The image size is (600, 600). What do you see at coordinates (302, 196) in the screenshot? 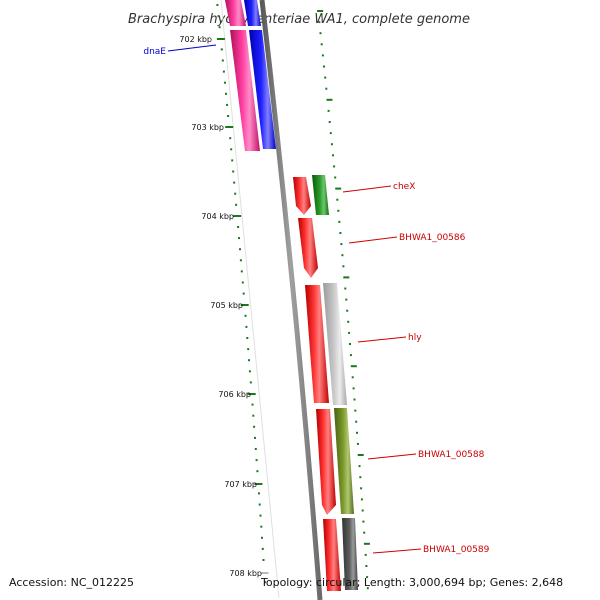
I see `feature-chex` at bounding box center [302, 196].